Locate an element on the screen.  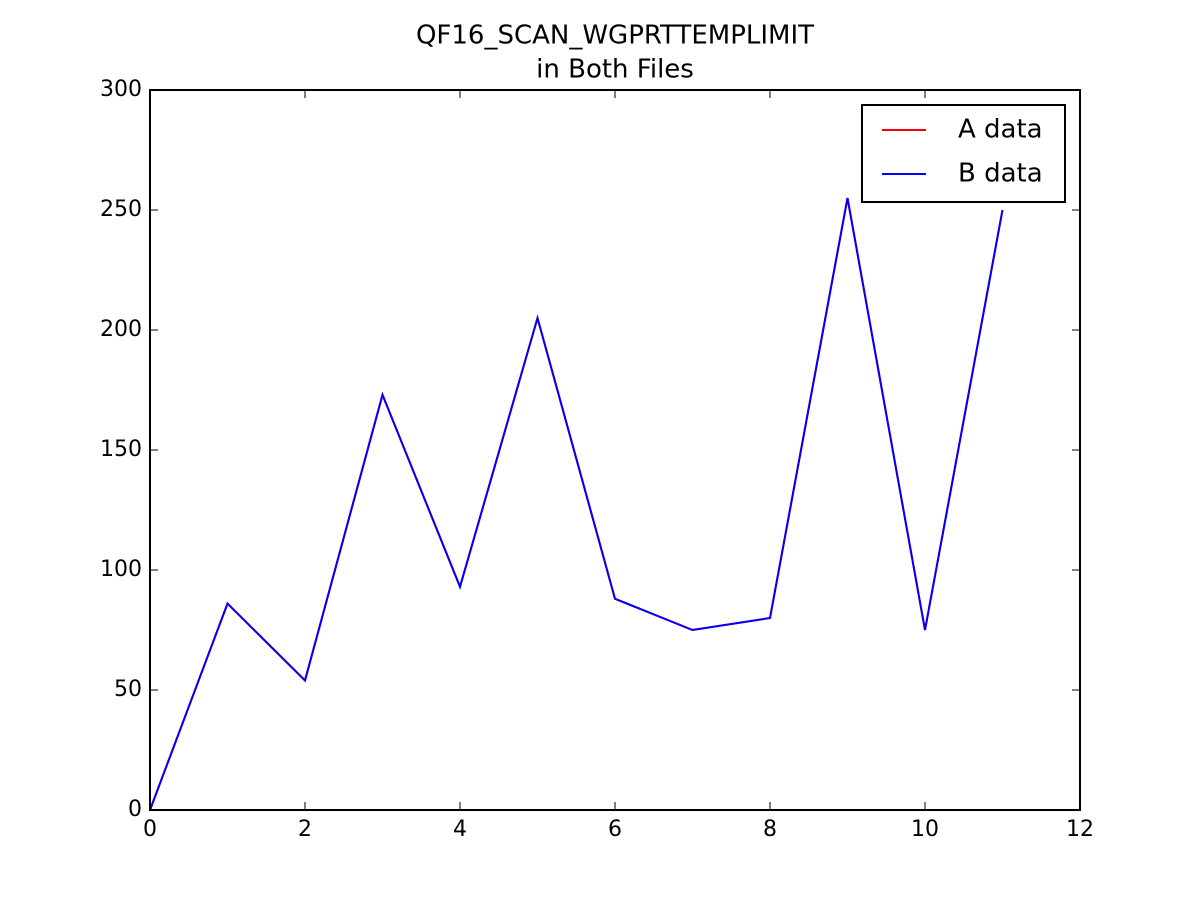
y-tick-label: 100 is located at coordinates (121, 569).